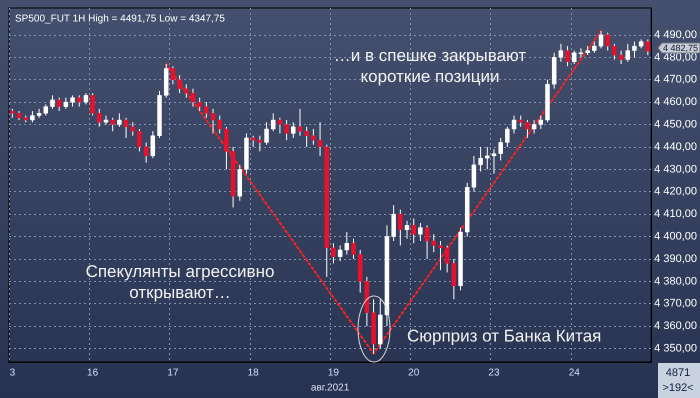 The width and height of the screenshot is (700, 398). What do you see at coordinates (676, 80) in the screenshot?
I see `y-tick-label: 4 470,00` at bounding box center [676, 80].